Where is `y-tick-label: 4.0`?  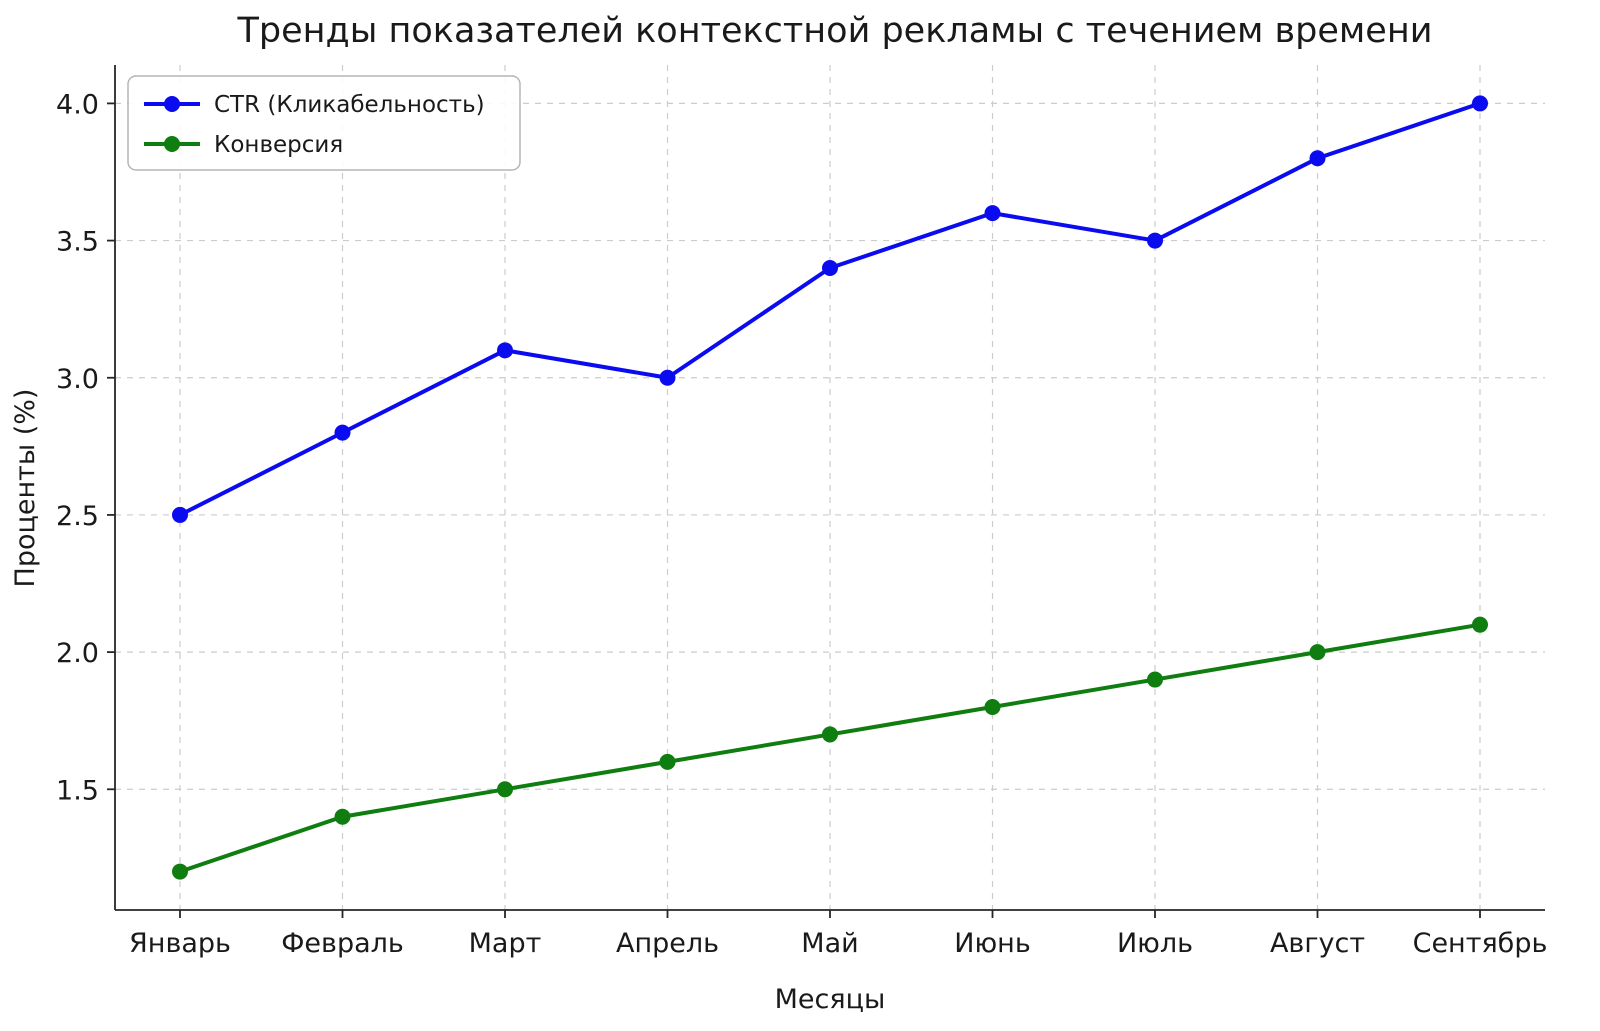 y-tick-label: 4.0 is located at coordinates (77, 104).